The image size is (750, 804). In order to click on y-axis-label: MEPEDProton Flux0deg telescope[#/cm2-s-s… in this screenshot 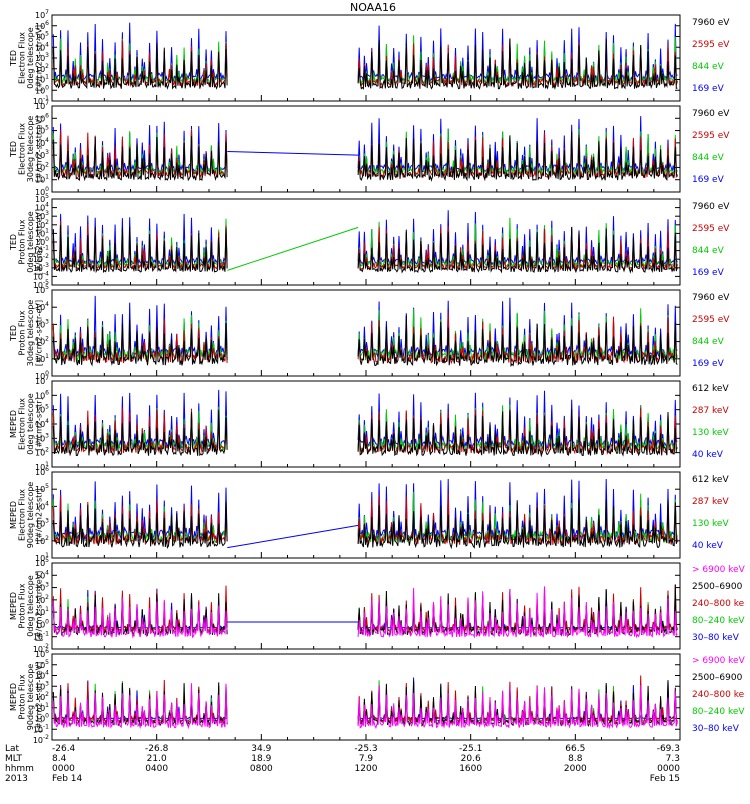, I will do `click(26, 606)`.